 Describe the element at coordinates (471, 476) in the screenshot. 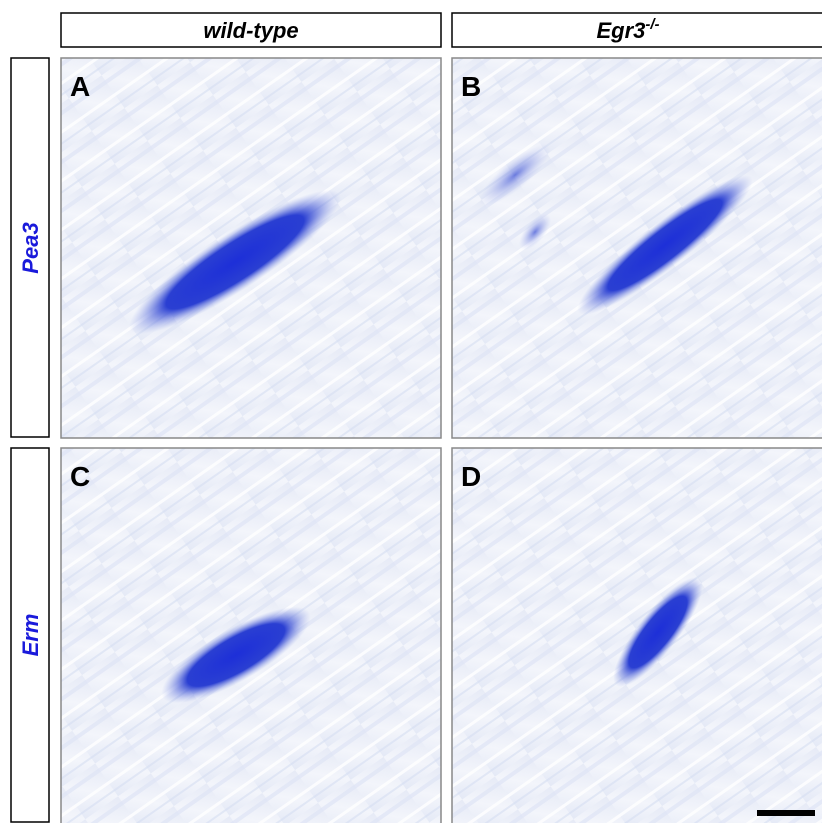

I see `panel-letter: D` at that location.